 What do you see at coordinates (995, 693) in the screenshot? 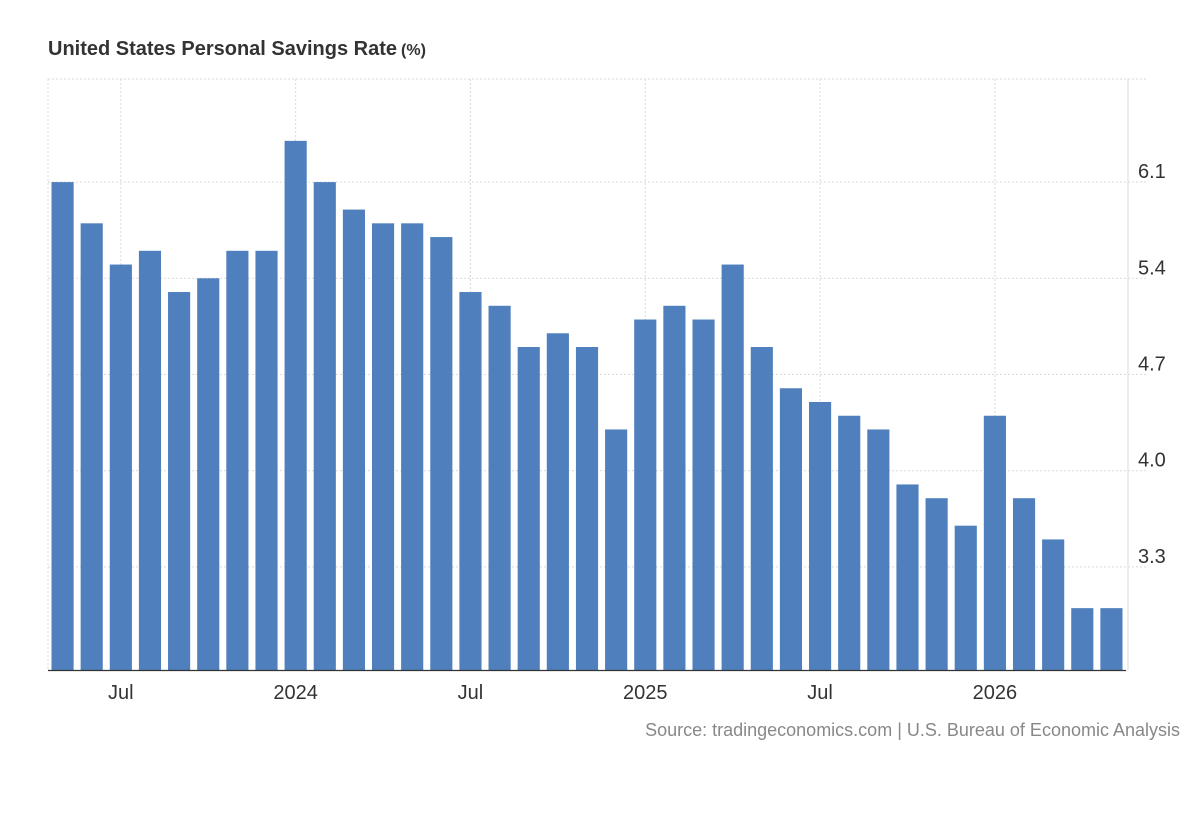
I see `x-tick-label: 2026` at bounding box center [995, 693].